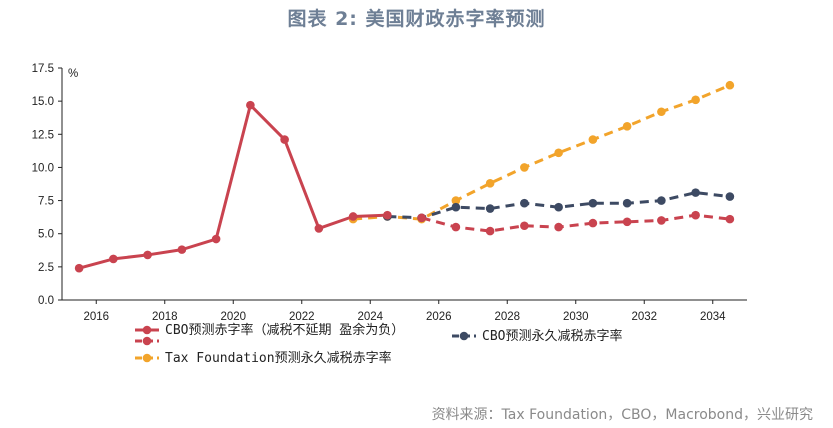  Describe the element at coordinates (165, 317) in the screenshot. I see `x-tick-label: 2018` at that location.